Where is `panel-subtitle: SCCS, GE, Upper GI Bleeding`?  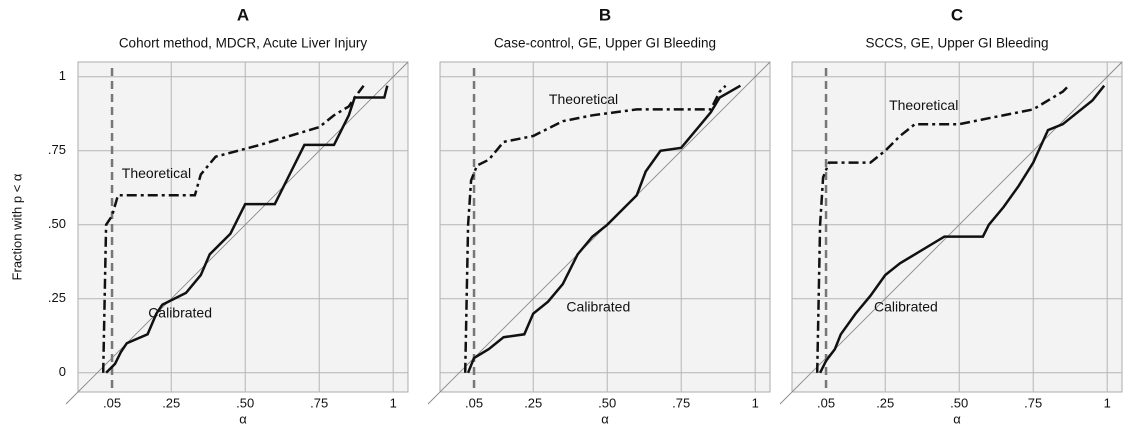
panel-subtitle: SCCS, GE, Upper GI Bleeding is located at coordinates (956, 43).